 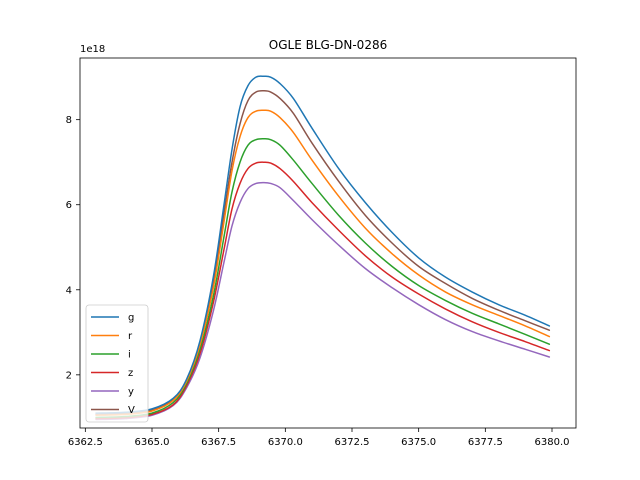 I want to click on x-tick-label: 6362.5, so click(x=85, y=442).